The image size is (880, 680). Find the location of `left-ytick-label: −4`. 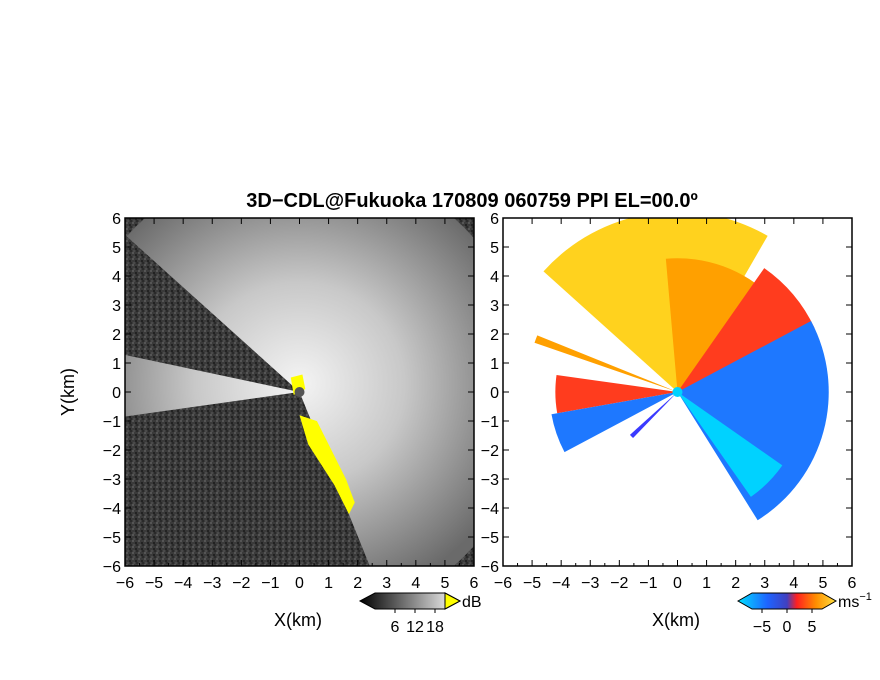

left-ytick-label: −4 is located at coordinates (112, 509).